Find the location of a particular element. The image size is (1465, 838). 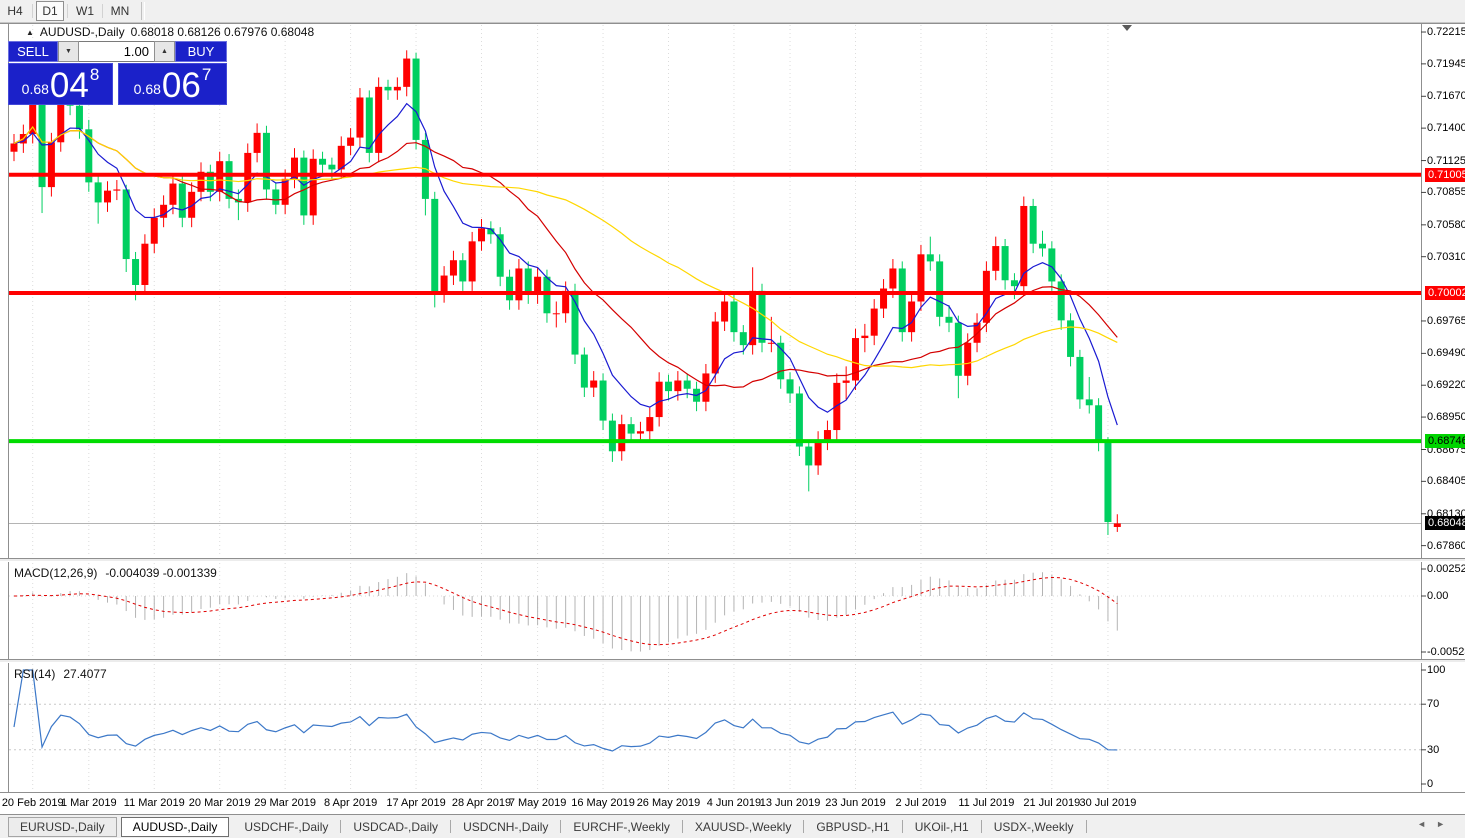

tab-scroll-right-icon: ► is located at coordinates (1445, 824).